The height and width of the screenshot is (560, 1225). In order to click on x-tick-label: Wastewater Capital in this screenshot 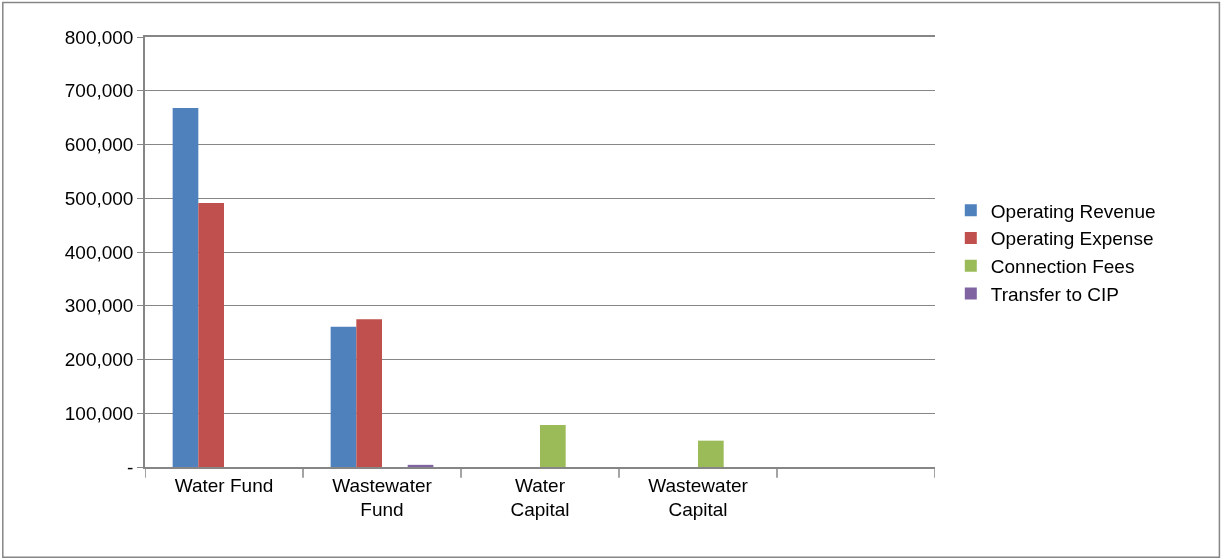, I will do `click(698, 497)`.